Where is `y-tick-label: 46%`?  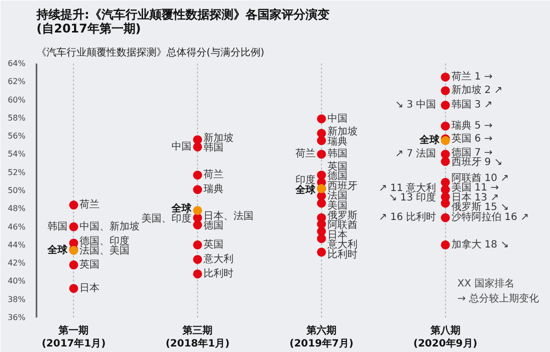
y-tick-label: 46% is located at coordinates (17, 227).